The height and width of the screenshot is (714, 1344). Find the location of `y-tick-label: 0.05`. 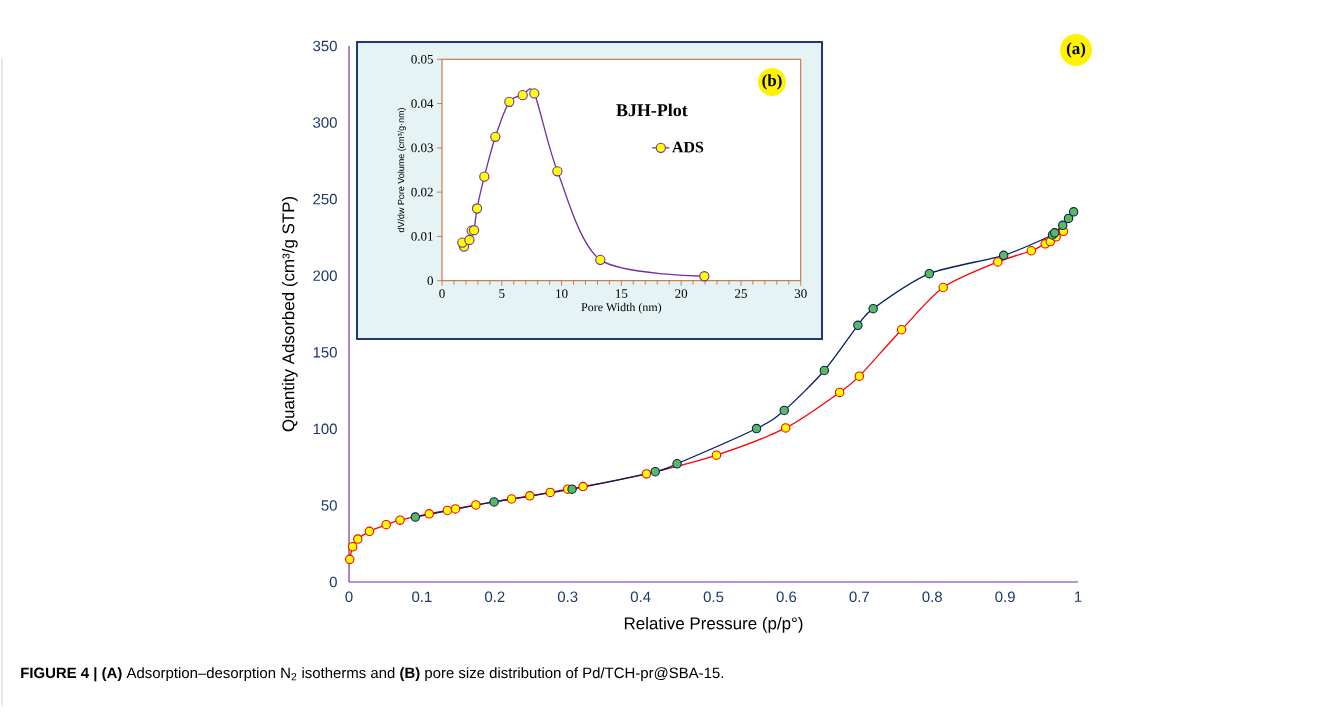

y-tick-label: 0.05 is located at coordinates (422, 59).